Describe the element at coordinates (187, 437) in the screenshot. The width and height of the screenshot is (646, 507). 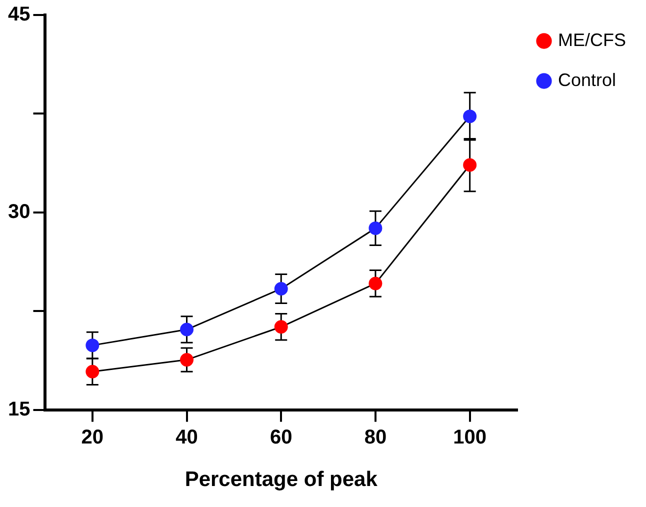
I see `x-tick-label: 40` at that location.